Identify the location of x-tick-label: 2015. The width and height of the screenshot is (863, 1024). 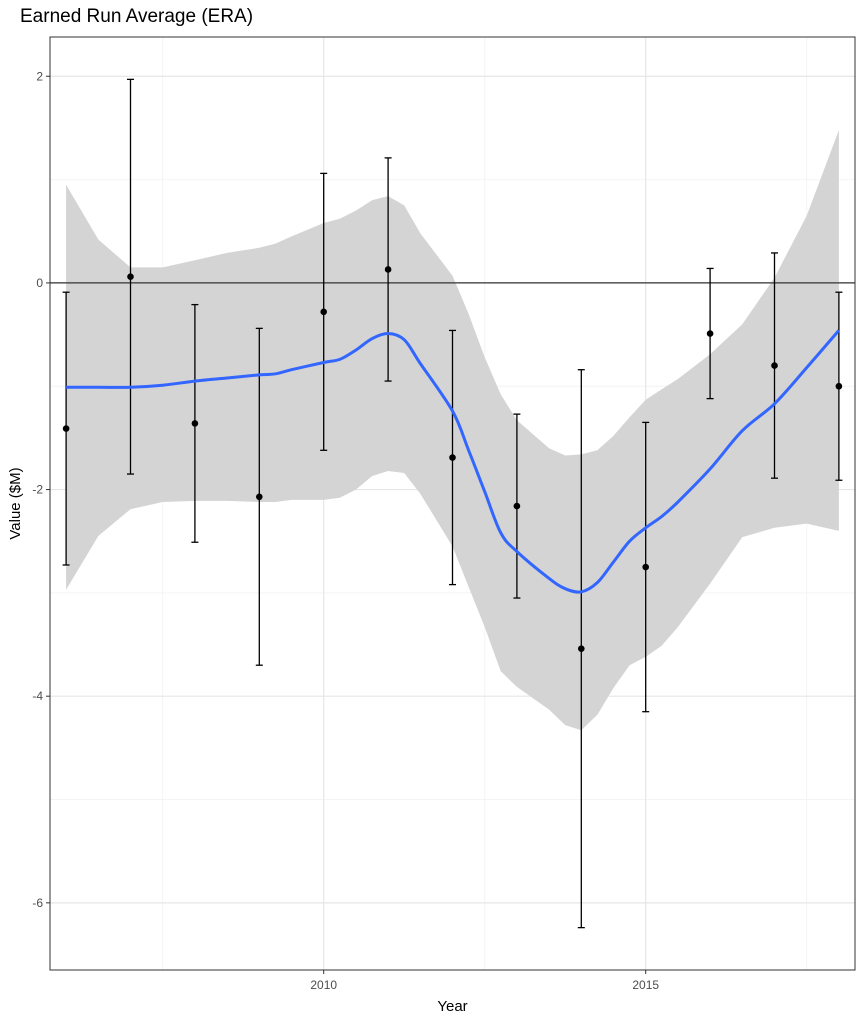
(645, 985).